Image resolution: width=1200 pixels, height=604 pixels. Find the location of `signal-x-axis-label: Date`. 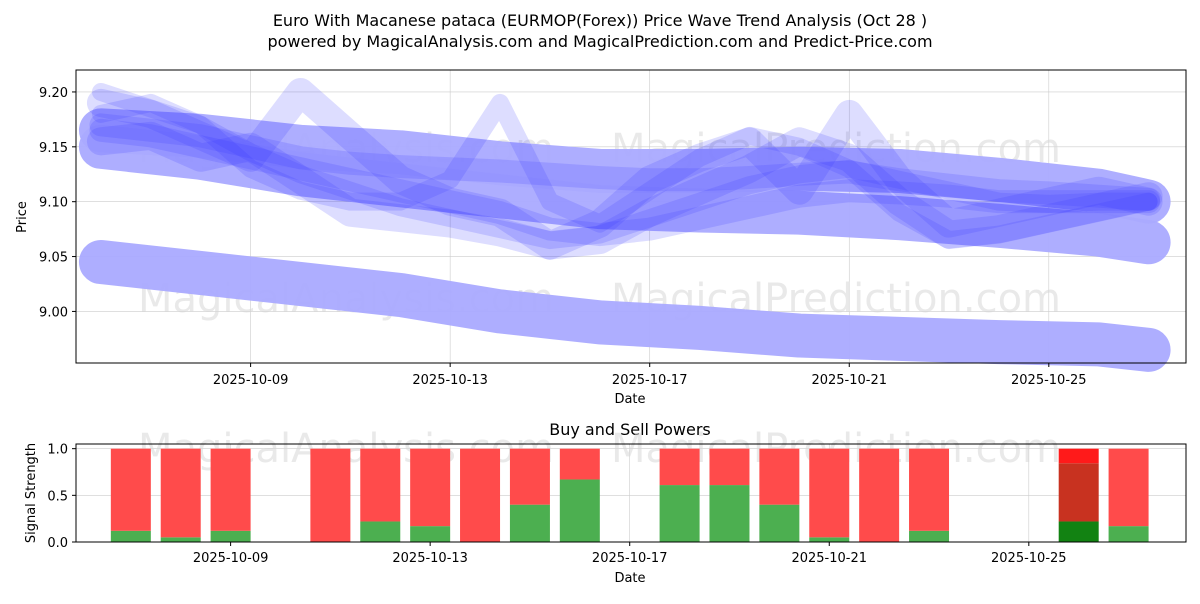

signal-x-axis-label: Date is located at coordinates (629, 578).